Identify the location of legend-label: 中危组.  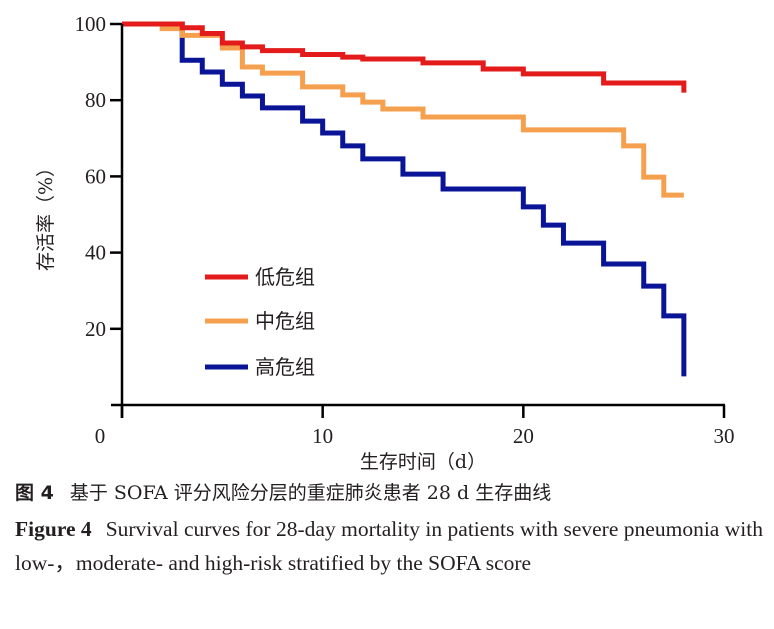
(285, 321).